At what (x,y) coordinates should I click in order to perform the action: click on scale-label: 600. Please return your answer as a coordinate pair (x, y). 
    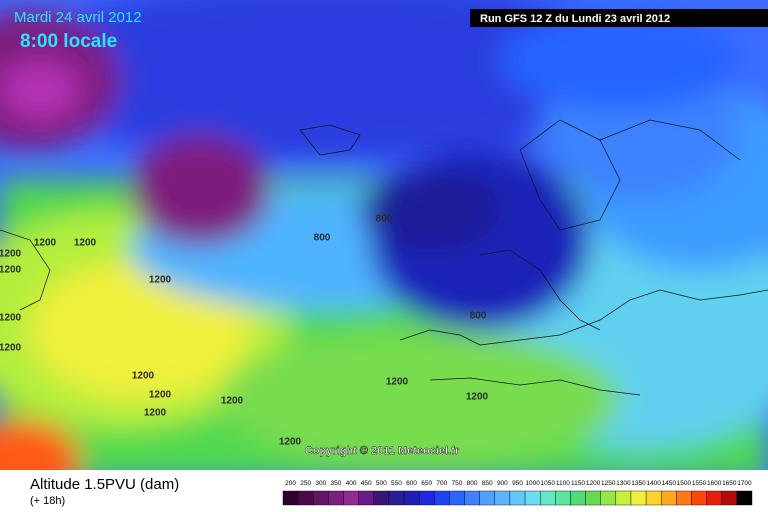
    Looking at the image, I should click on (411, 483).